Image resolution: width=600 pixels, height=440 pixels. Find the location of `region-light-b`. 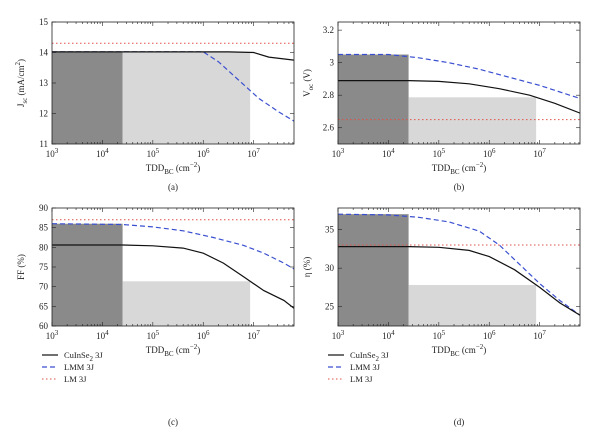

region-light-b is located at coordinates (472, 120).